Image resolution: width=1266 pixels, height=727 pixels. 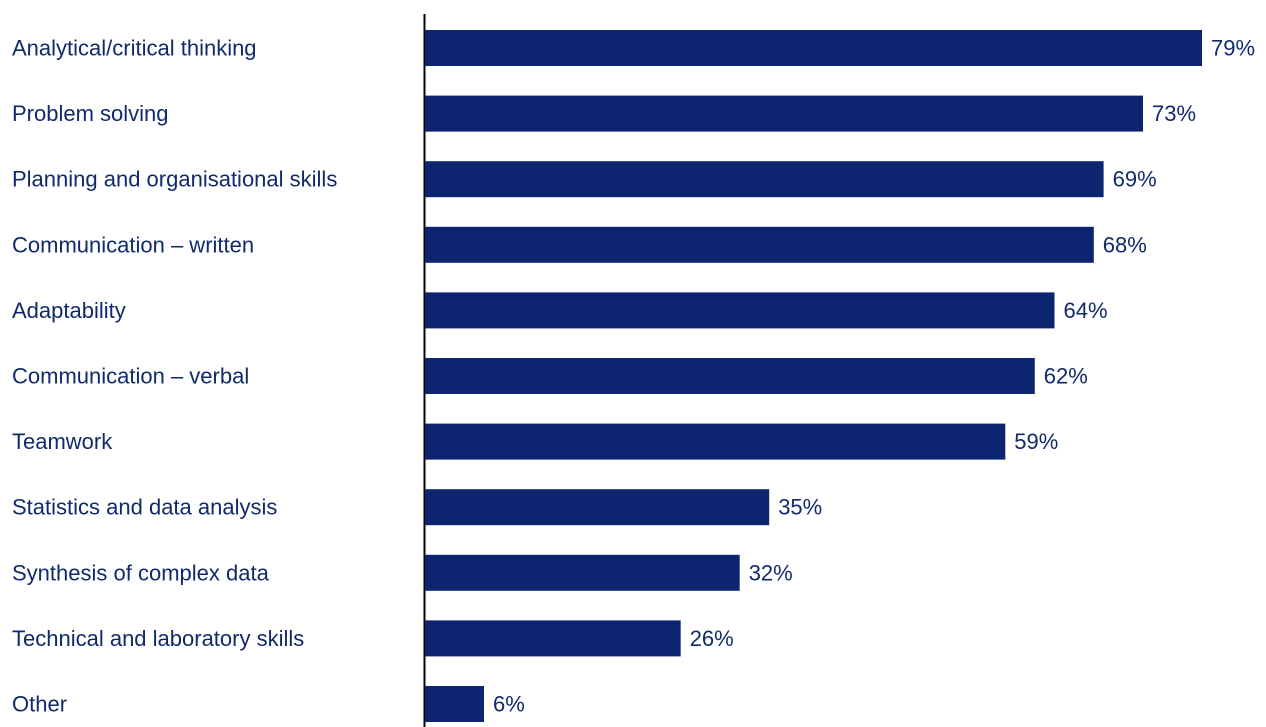 I want to click on category-label: Other, so click(x=39, y=704).